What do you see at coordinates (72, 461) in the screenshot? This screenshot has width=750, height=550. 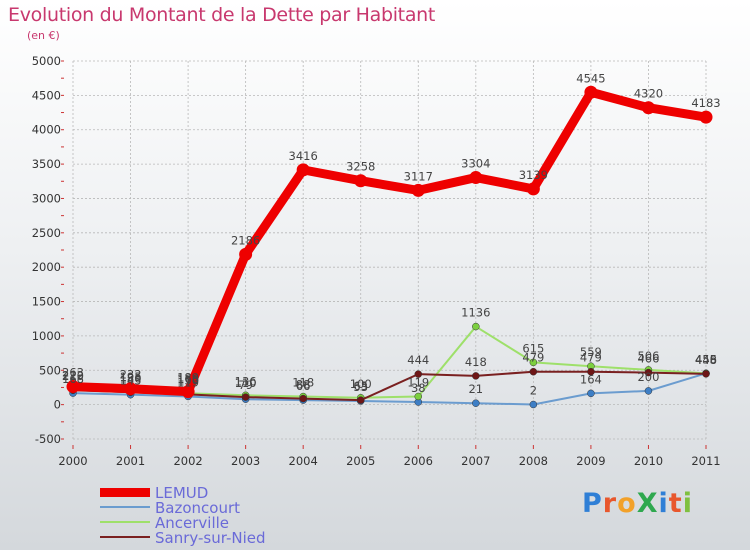 I see `x-tick-label: 2000` at bounding box center [72, 461].